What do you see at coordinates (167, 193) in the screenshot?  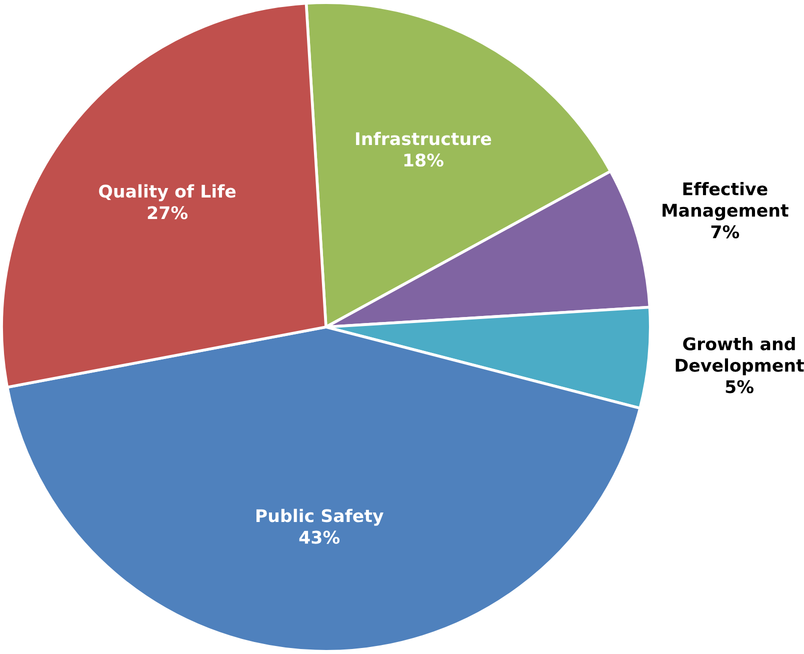 I see `slice-label: Quality of Life` at bounding box center [167, 193].